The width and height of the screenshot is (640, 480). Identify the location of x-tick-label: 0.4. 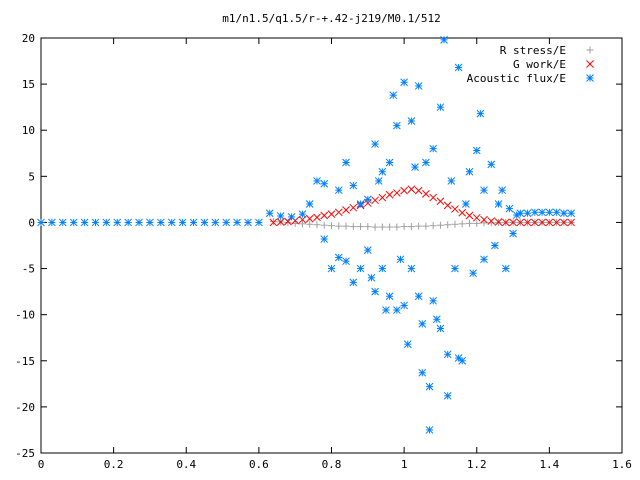
(186, 464).